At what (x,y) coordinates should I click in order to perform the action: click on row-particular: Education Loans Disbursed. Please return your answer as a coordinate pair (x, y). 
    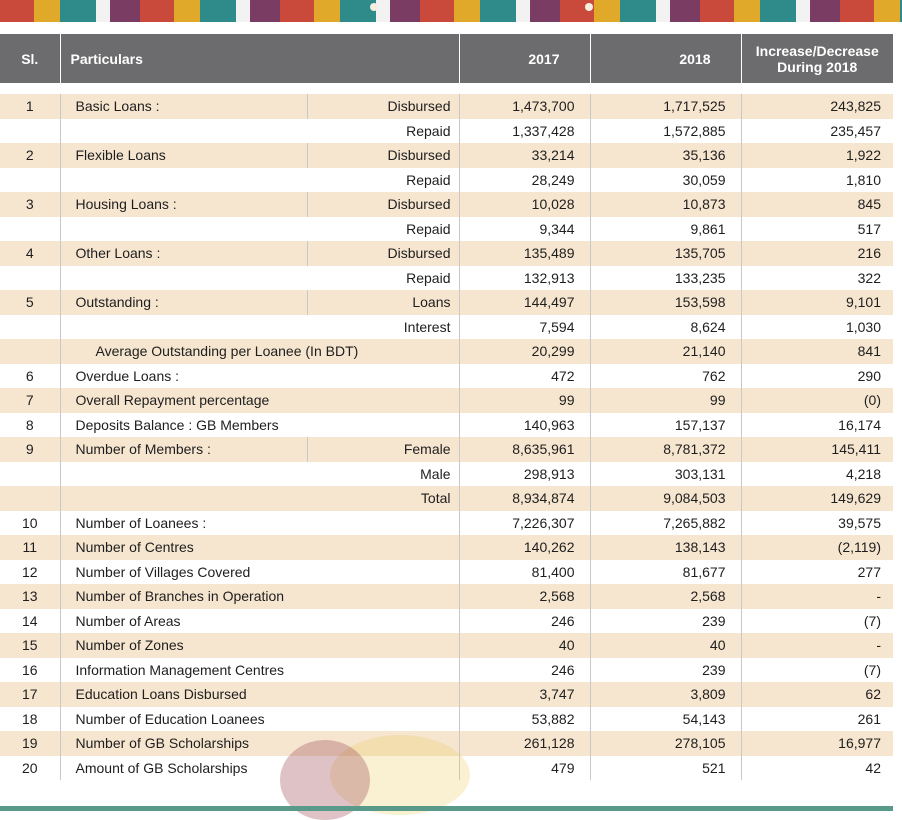
    Looking at the image, I should click on (260, 694).